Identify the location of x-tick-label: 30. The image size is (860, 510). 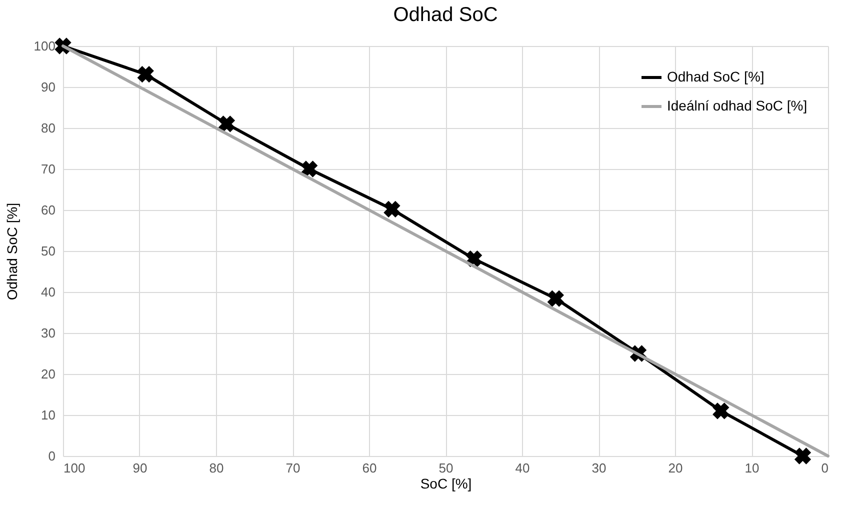
(599, 468).